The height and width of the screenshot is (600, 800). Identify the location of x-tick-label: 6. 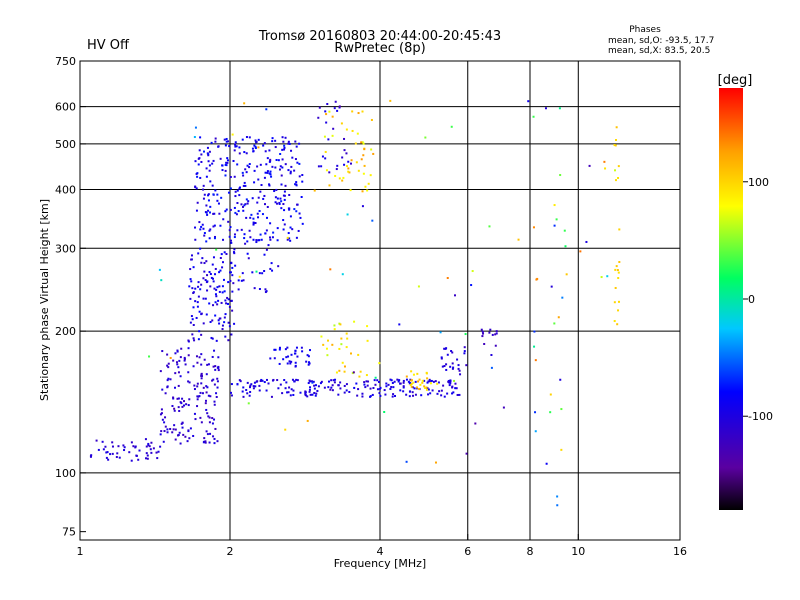
(467, 551).